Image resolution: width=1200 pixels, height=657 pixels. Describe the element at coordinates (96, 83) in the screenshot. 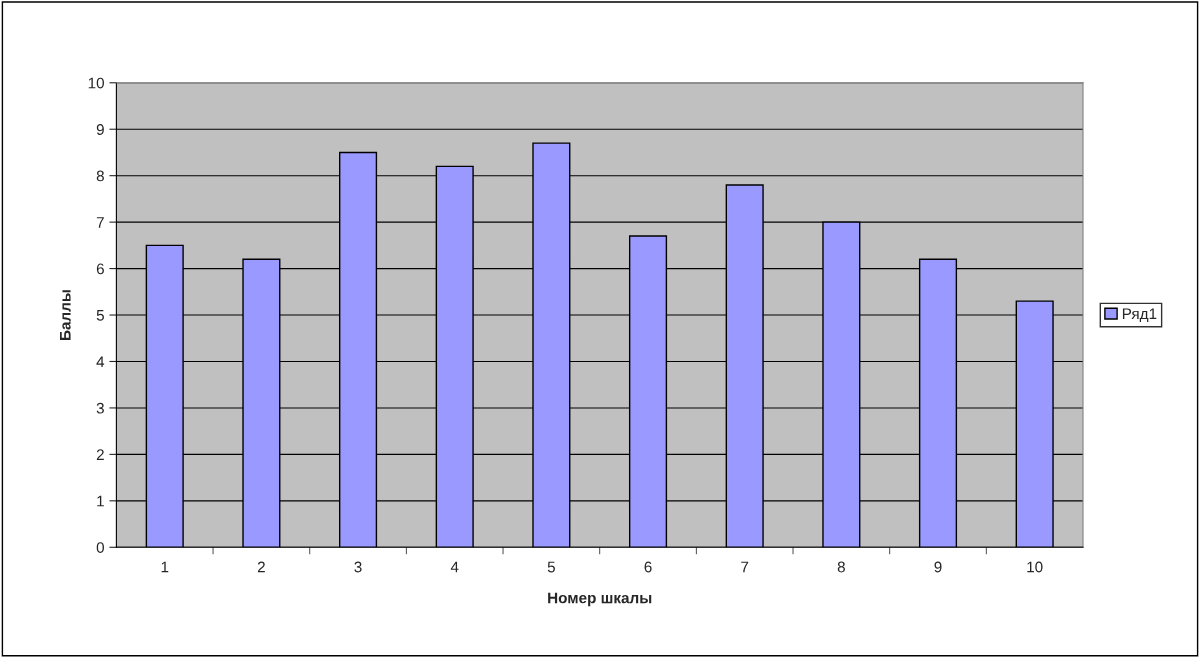

I see `y-tick-label: 10` at that location.